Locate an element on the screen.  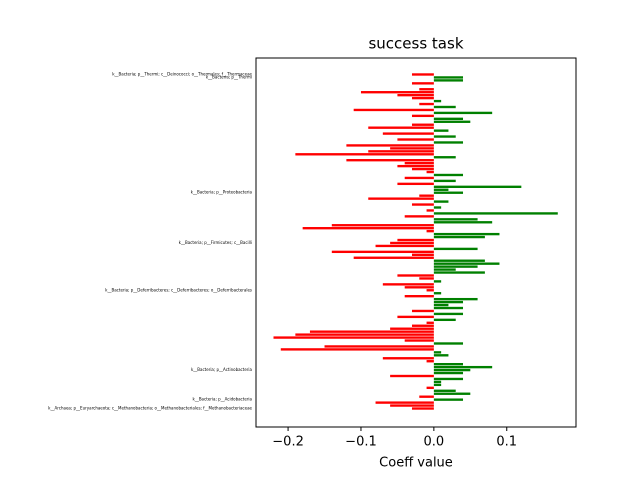
y-tick-label: k__Bacteria; p__Thermi is located at coordinates (229, 76).